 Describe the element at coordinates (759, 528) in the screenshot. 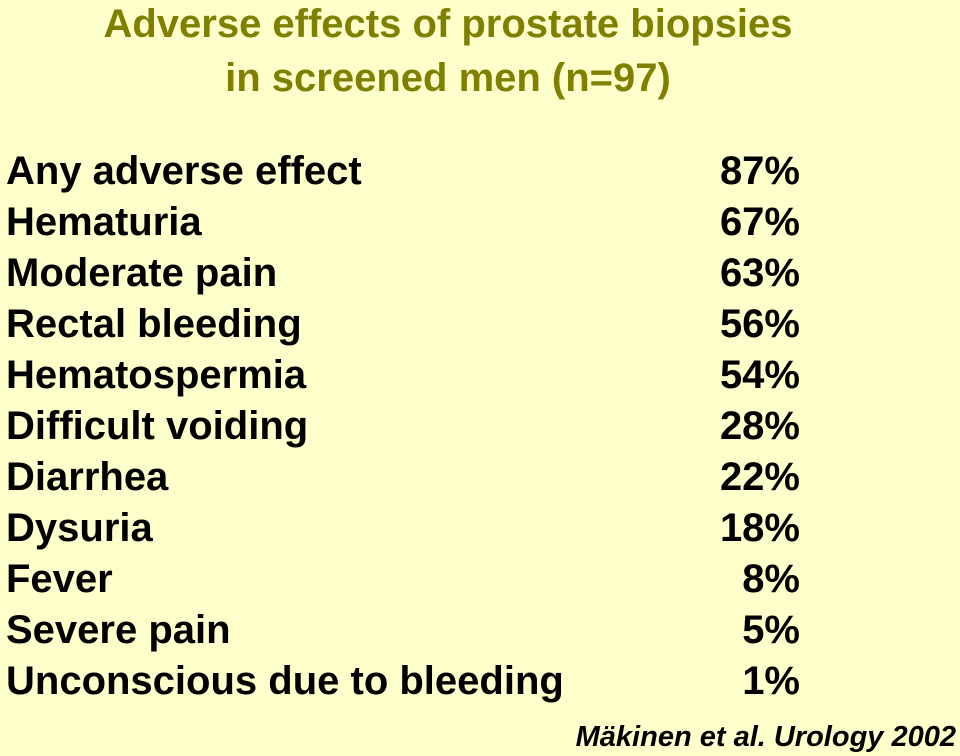

I see `row-value: 18%` at that location.